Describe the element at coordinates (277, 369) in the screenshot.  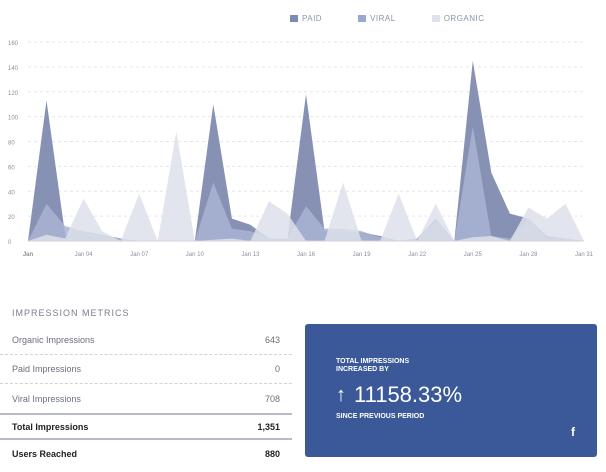
I see `metric-value: 0` at that location.